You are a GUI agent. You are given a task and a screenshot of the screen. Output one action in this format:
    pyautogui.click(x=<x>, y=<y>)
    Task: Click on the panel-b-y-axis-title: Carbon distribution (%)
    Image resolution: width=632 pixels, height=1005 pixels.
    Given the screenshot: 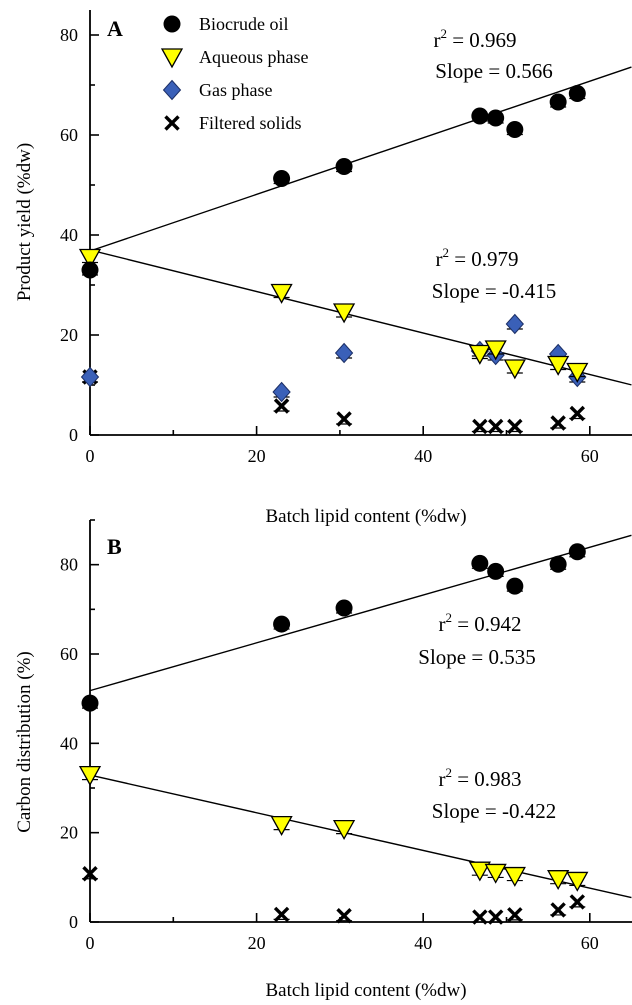 What is the action you would take?
    pyautogui.click(x=24, y=742)
    